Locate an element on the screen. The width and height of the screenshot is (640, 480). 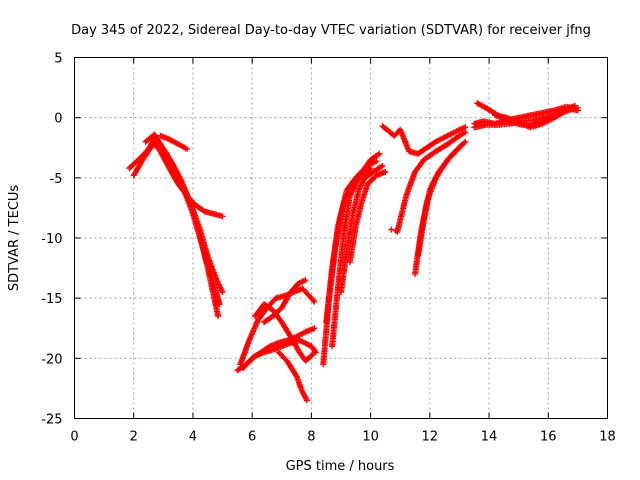
y-axis-label: SDTVAR / TECUs is located at coordinates (14, 238).